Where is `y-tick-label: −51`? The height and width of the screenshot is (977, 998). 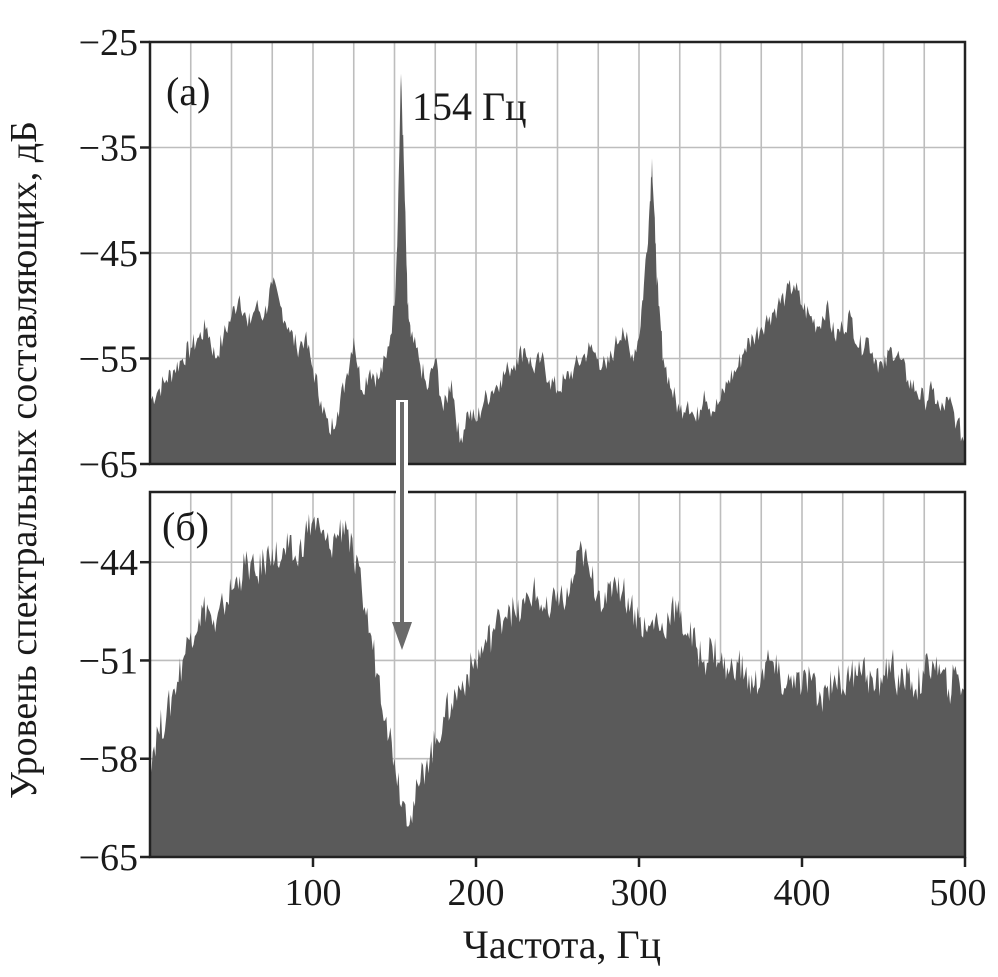
y-tick-label: −51 is located at coordinates (108, 661).